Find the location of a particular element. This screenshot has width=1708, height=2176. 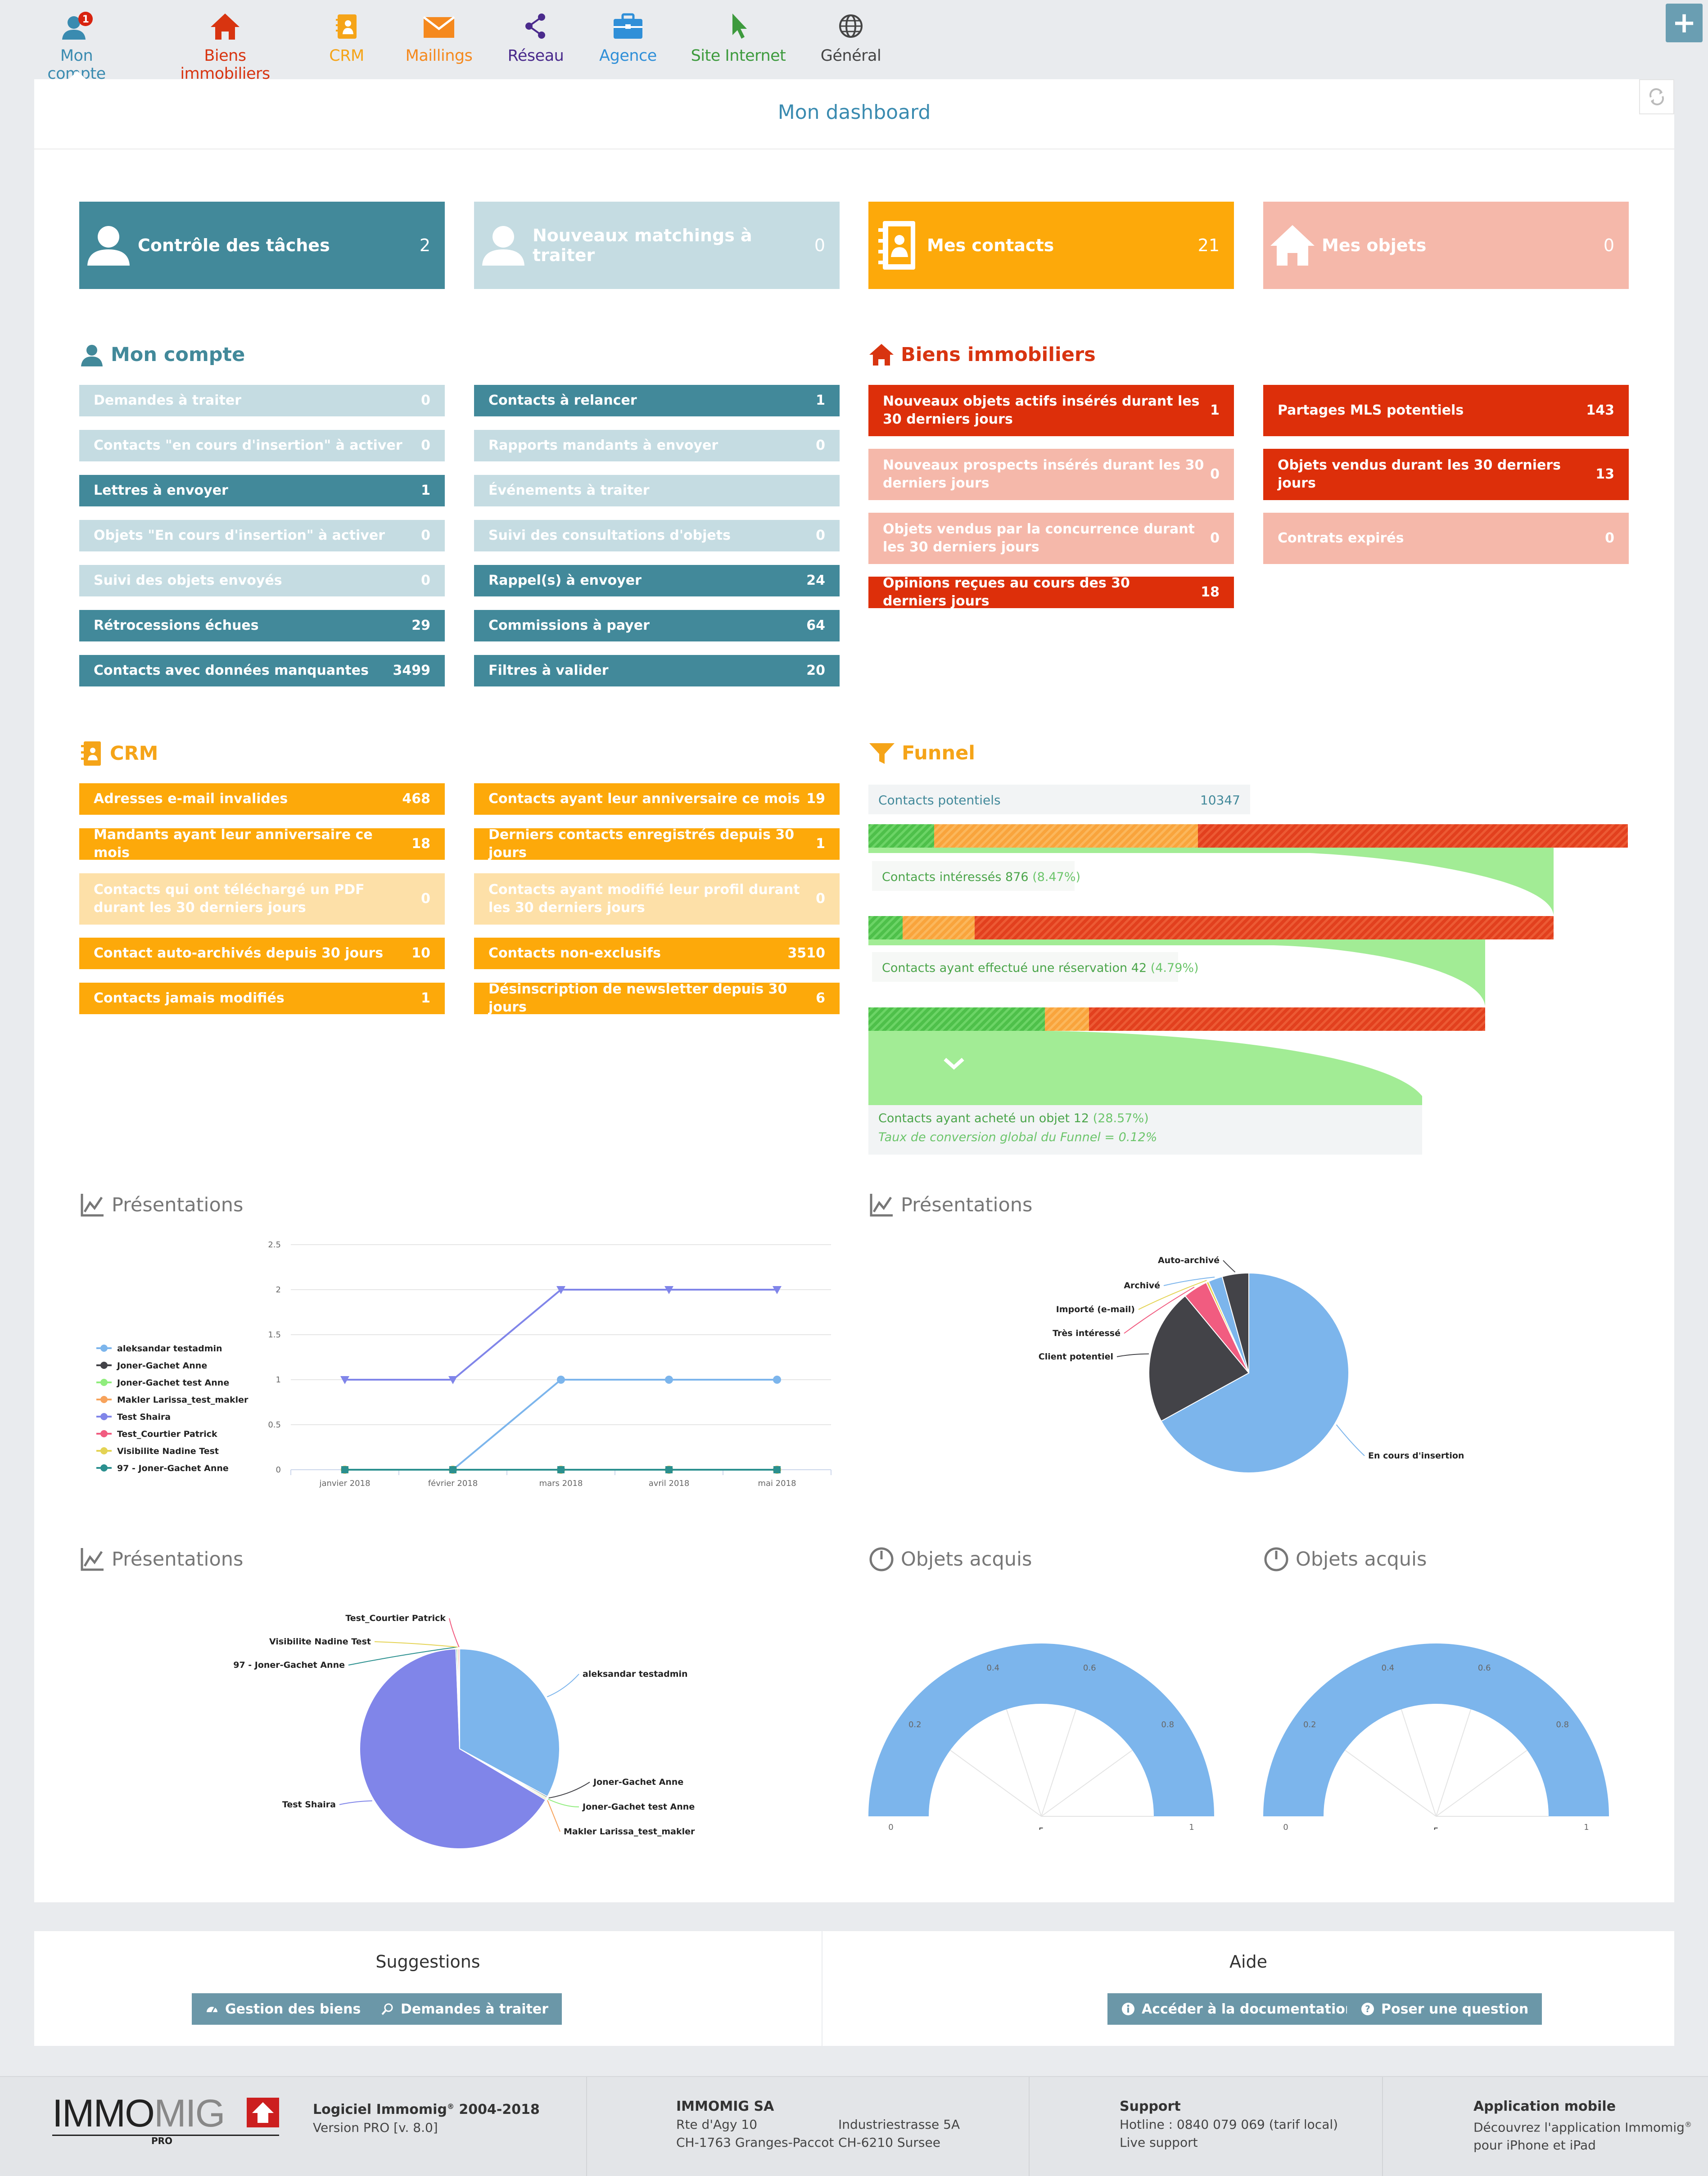

footer-divider is located at coordinates (1029, 2126).